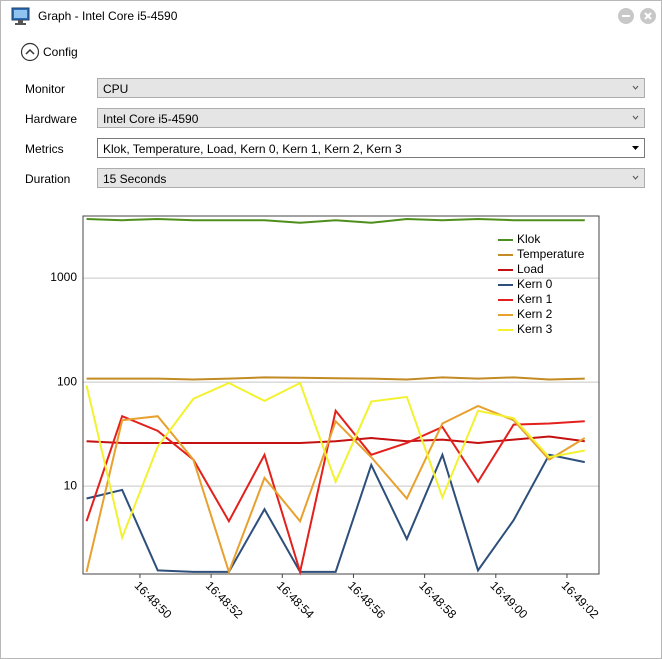  Describe the element at coordinates (224, 599) in the screenshot. I see `x-tick-label: 16:48:52` at that location.